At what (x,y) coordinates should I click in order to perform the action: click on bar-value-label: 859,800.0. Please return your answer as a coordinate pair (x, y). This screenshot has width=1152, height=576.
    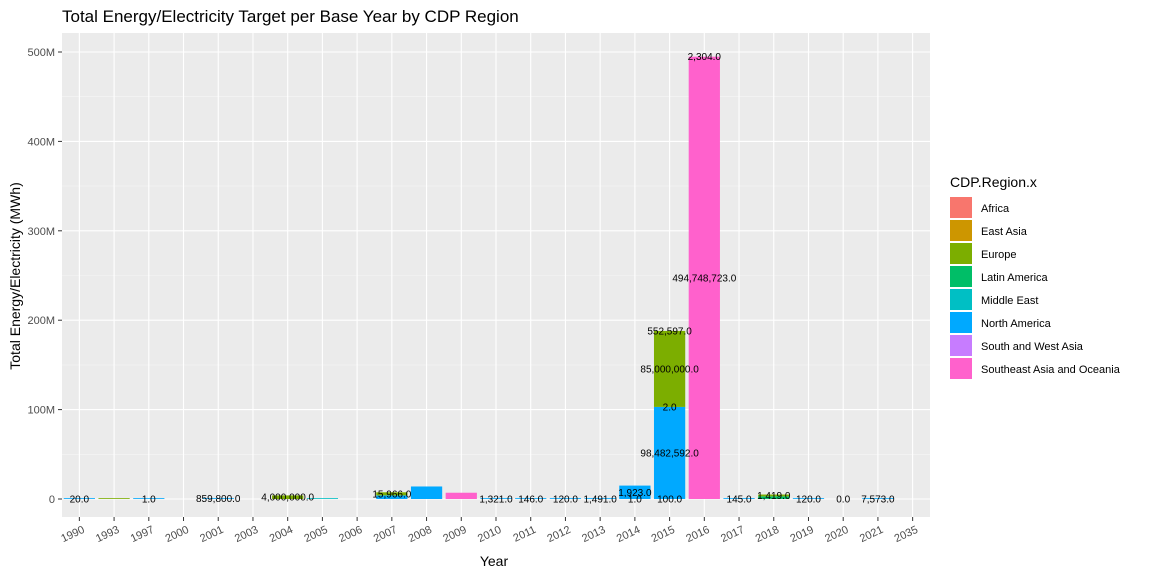
    Looking at the image, I should click on (218, 499).